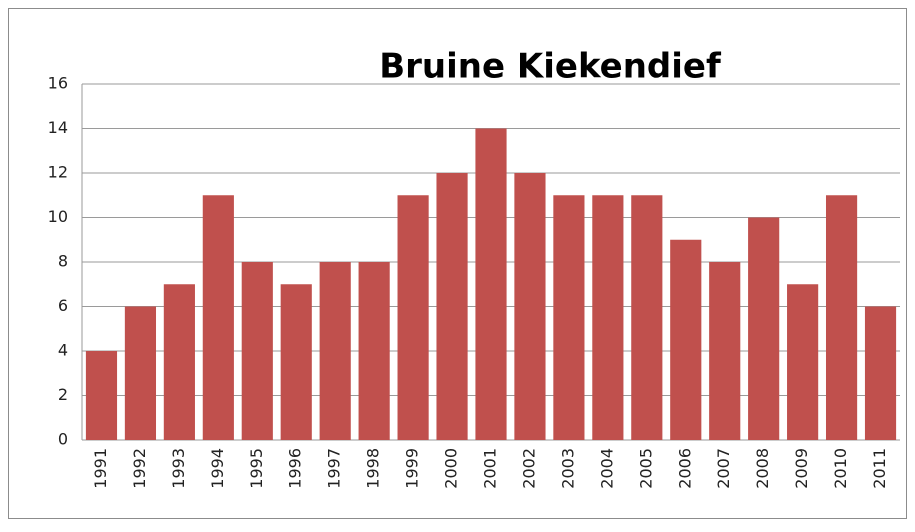 Image resolution: width=915 pixels, height=532 pixels. What do you see at coordinates (58, 83) in the screenshot?
I see `y-tick-label: 16` at bounding box center [58, 83].